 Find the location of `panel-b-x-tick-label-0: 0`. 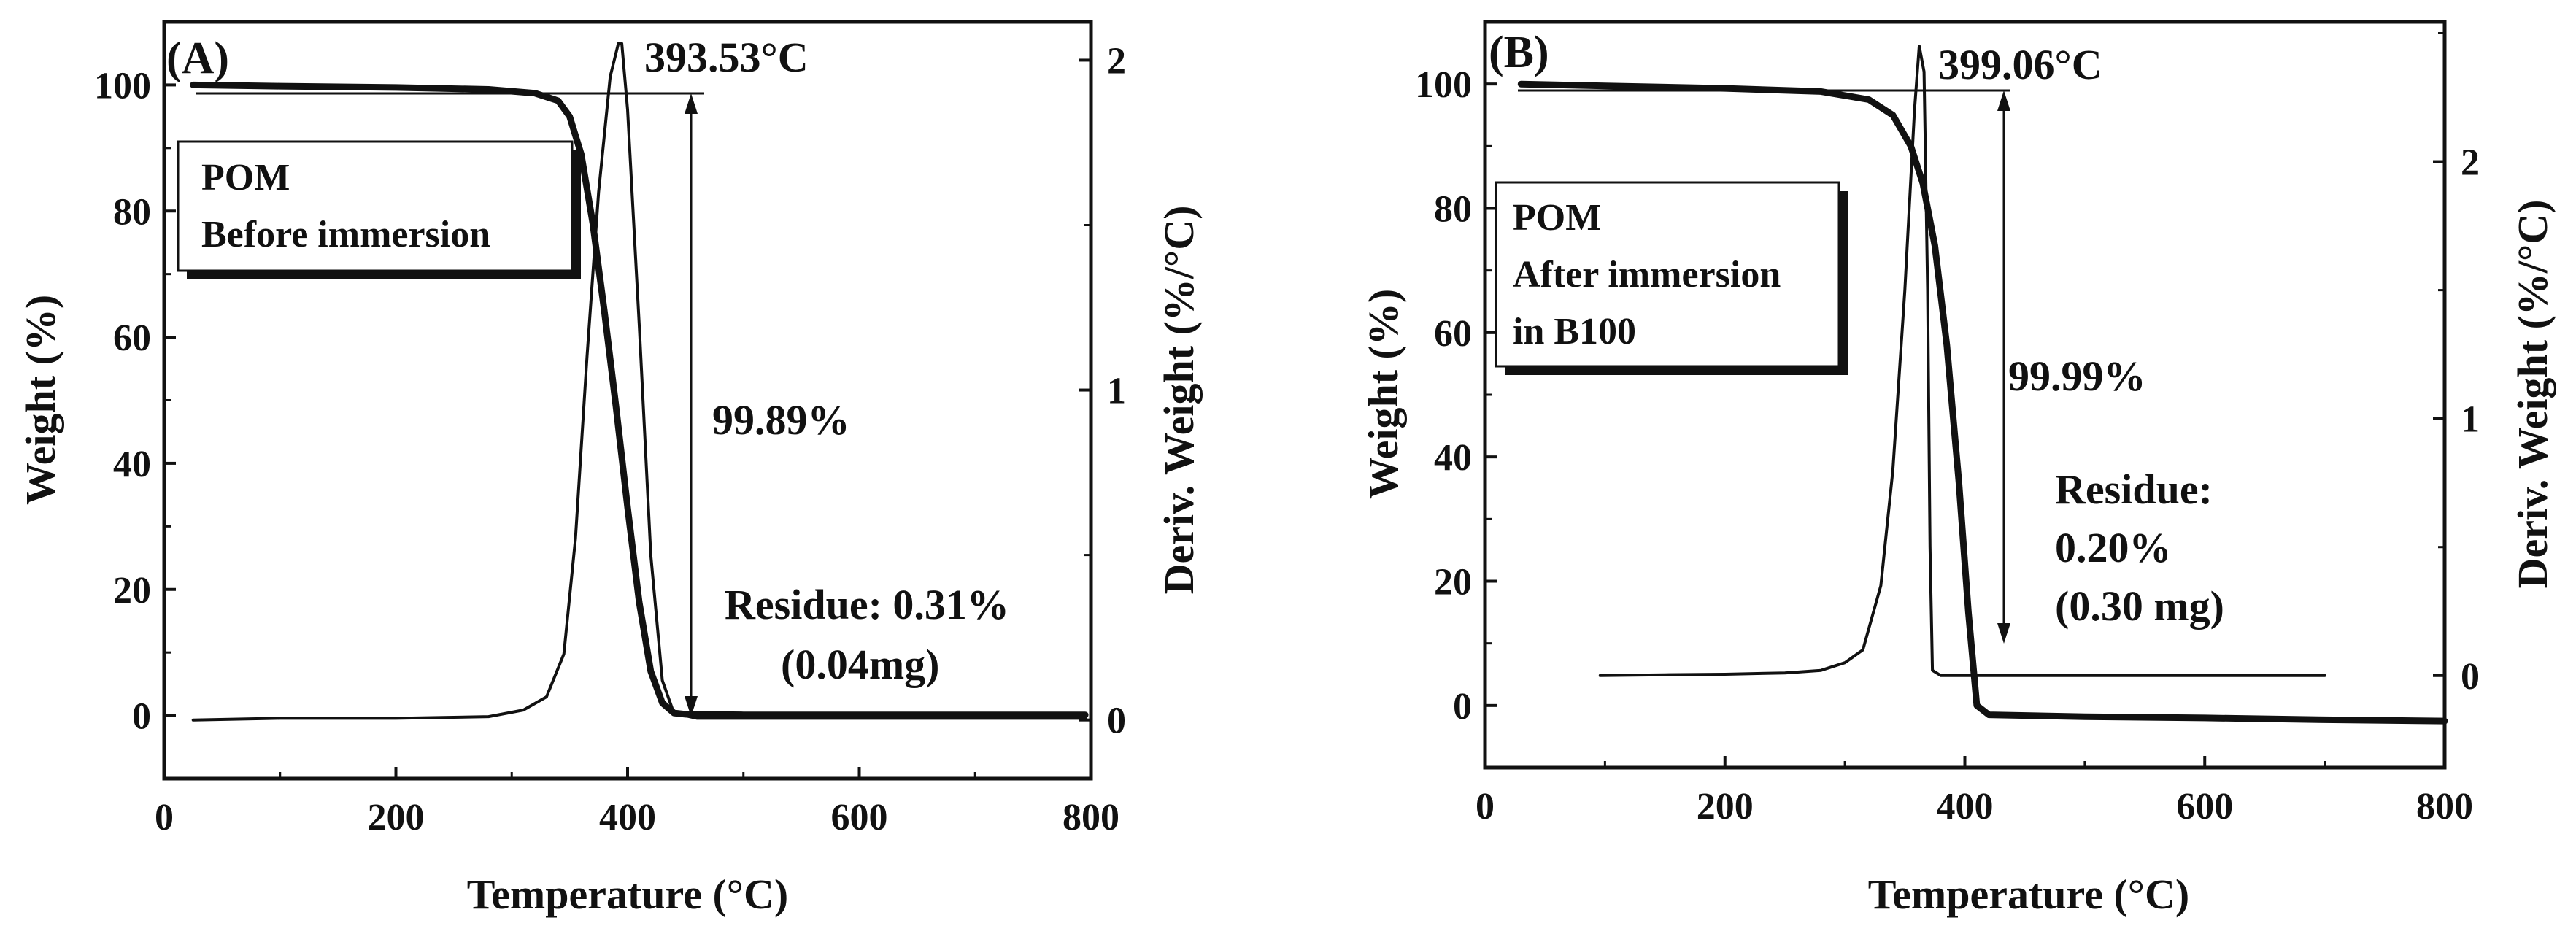

panel-b-x-tick-label-0: 0 is located at coordinates (1485, 806).